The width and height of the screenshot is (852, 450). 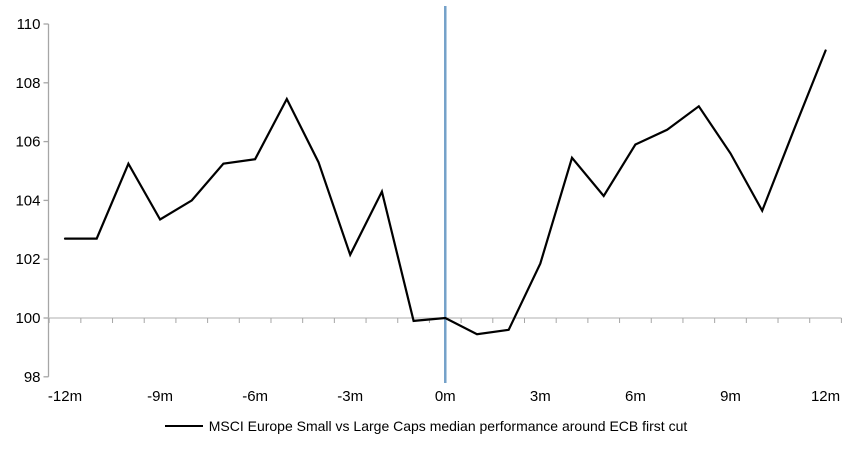 I want to click on x-tick-label: 12m, so click(x=825, y=396).